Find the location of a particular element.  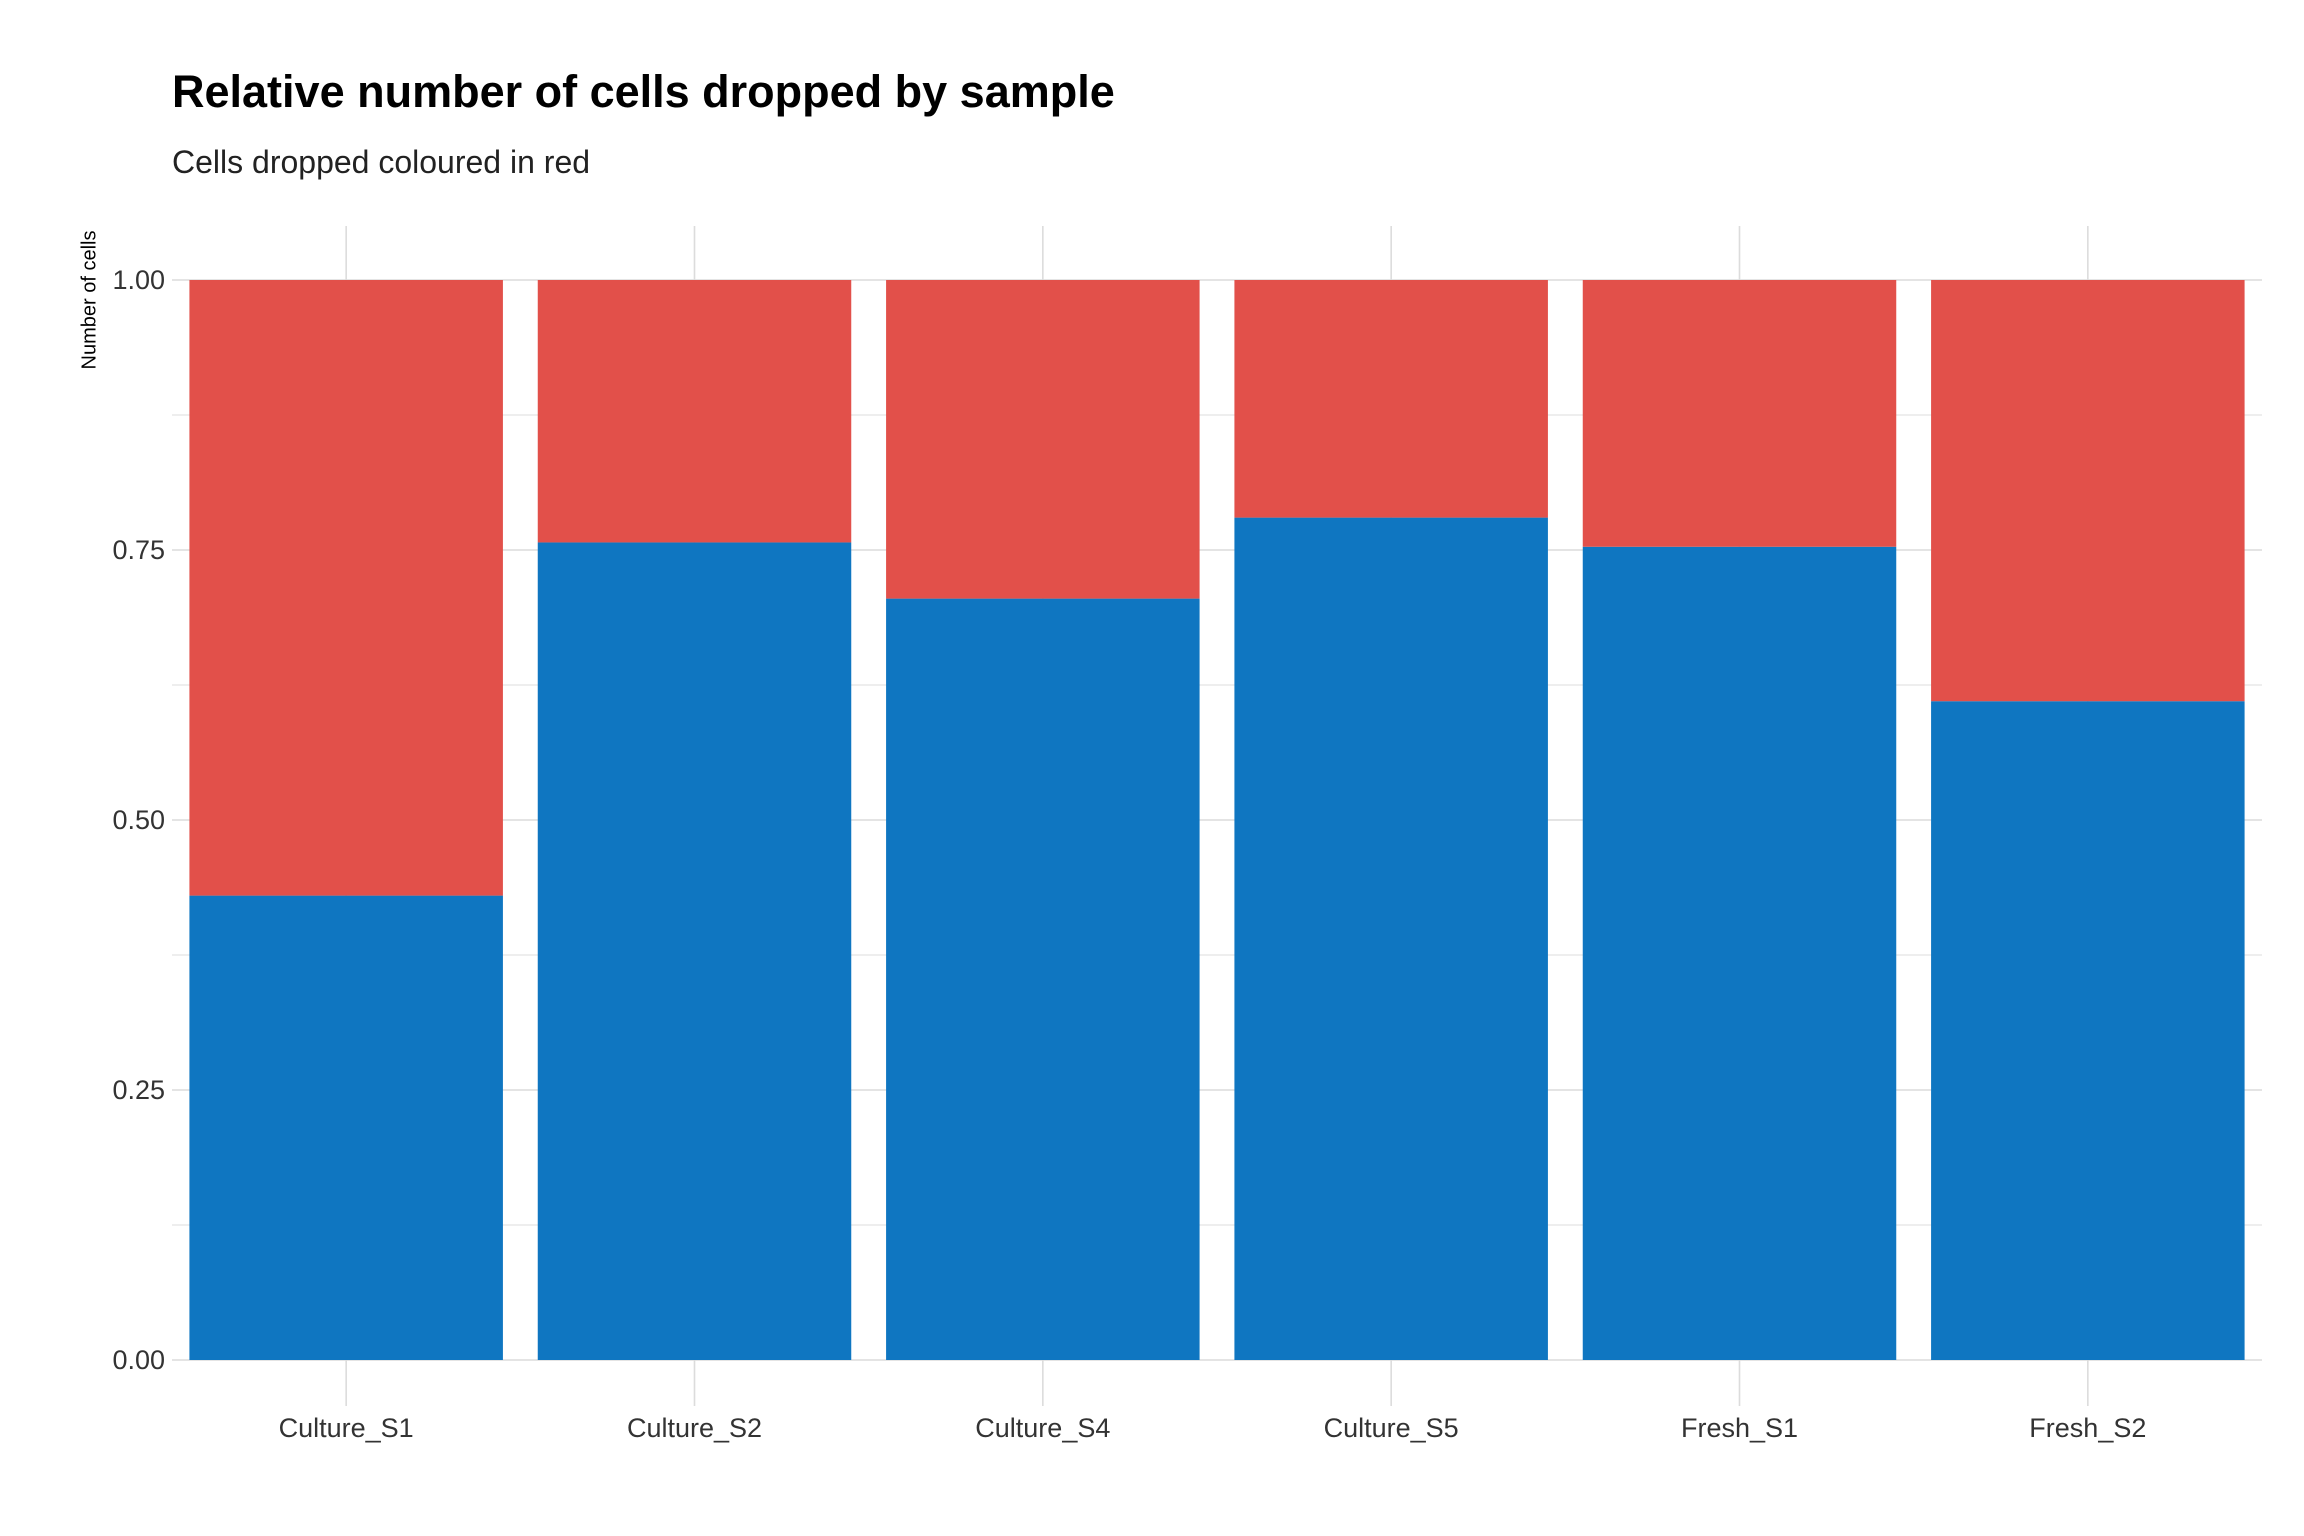

y-tick-label: 0.00 is located at coordinates (138, 1360).